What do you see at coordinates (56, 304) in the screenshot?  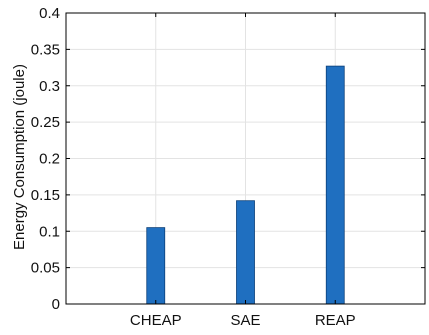 I see `y-tick-label: 0` at bounding box center [56, 304].